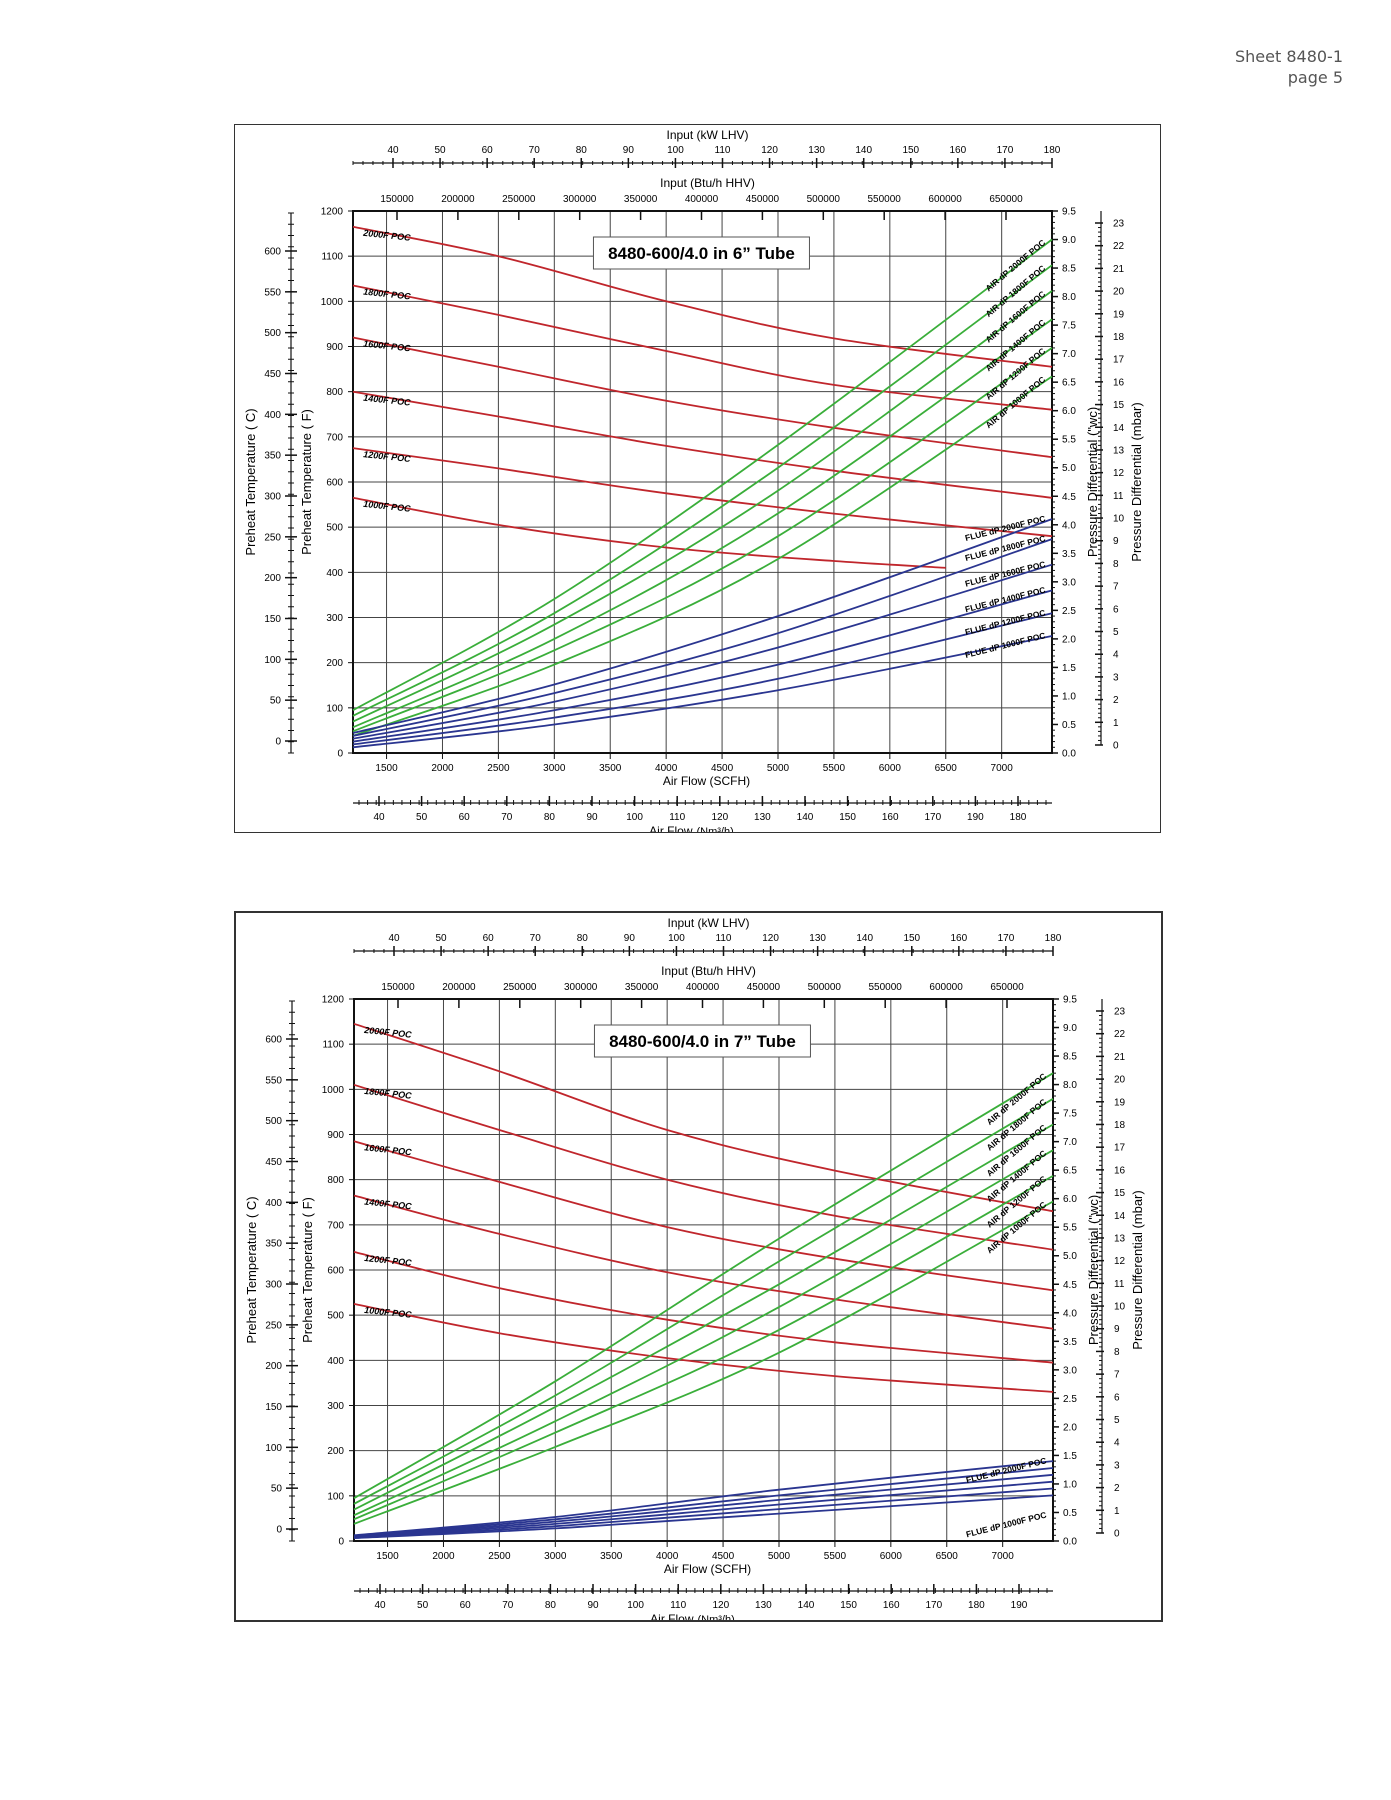  What do you see at coordinates (1070, 1256) in the screenshot?
I see `wc-tick-label: 5.0` at bounding box center [1070, 1256].